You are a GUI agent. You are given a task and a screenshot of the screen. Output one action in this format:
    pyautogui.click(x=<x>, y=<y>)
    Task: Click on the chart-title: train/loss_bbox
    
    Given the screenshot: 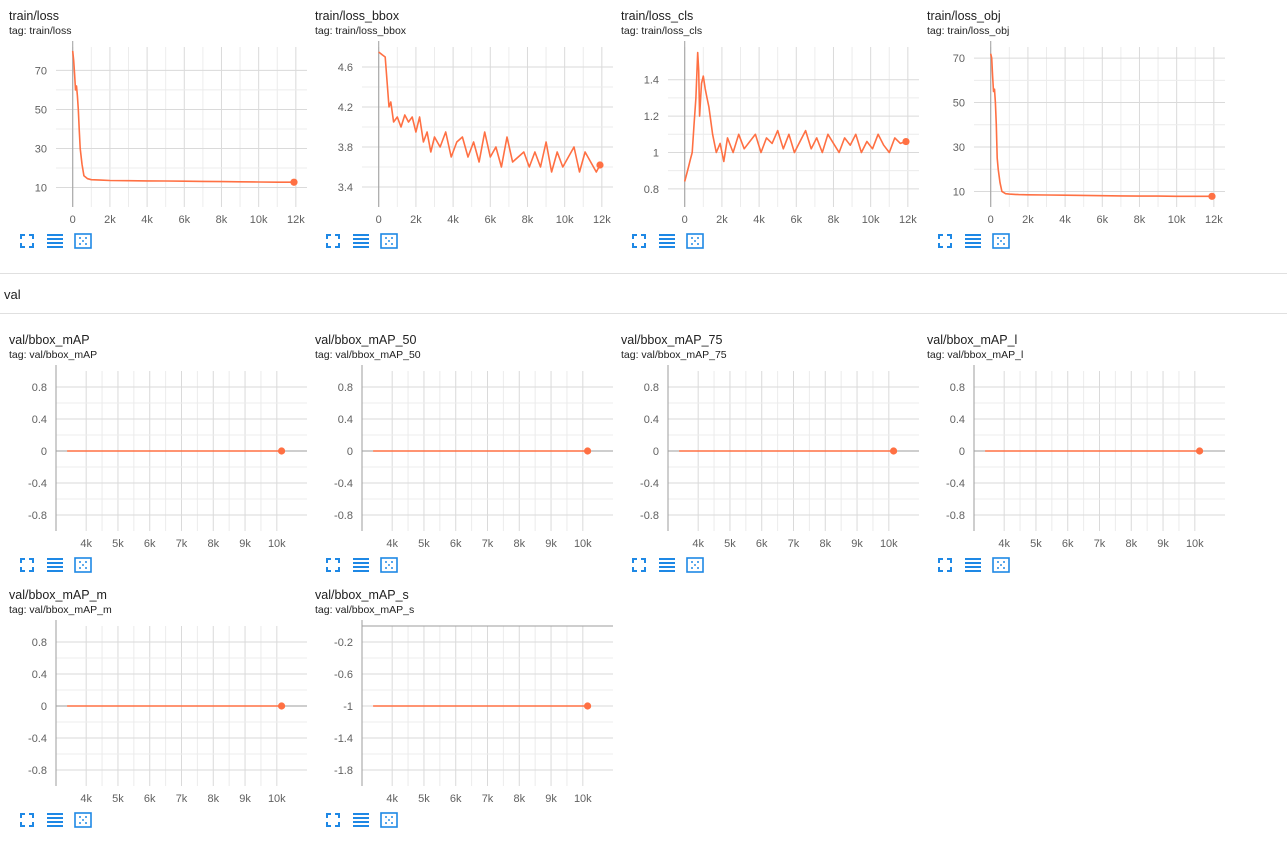 What is the action you would take?
    pyautogui.click(x=357, y=16)
    